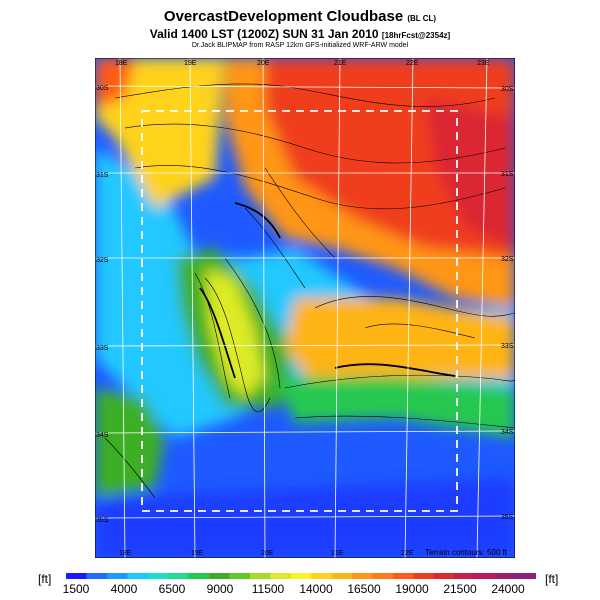 This screenshot has width=600, height=600. Describe the element at coordinates (340, 63) in the screenshot. I see `lon-label-top-21e: 21E` at that location.